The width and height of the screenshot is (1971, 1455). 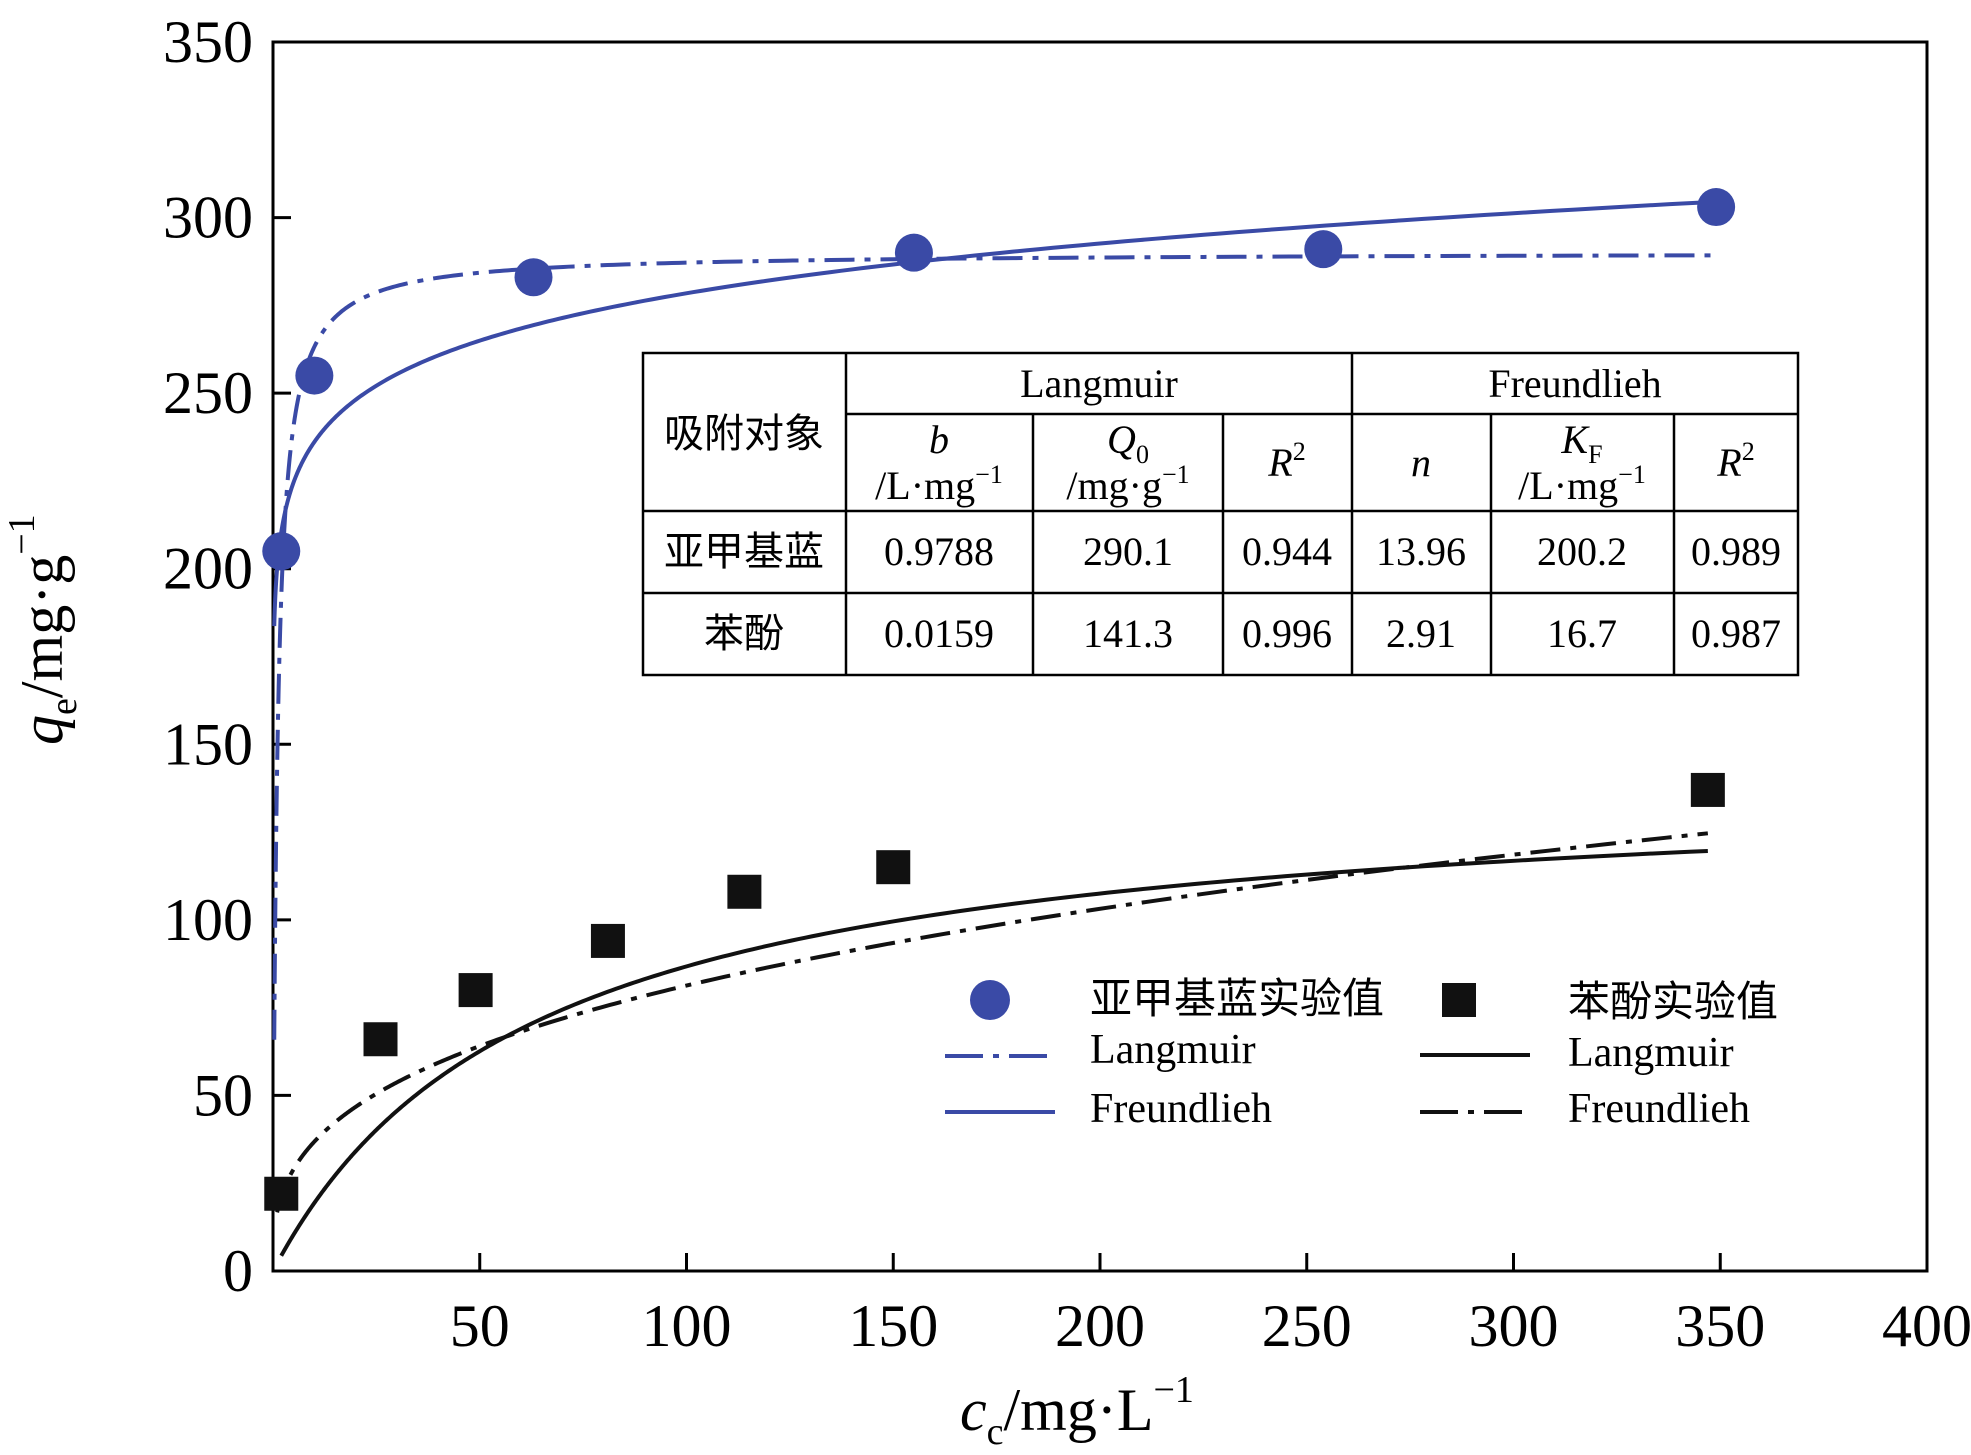 I want to click on x-tick-label: 300, so click(x=1514, y=1326).